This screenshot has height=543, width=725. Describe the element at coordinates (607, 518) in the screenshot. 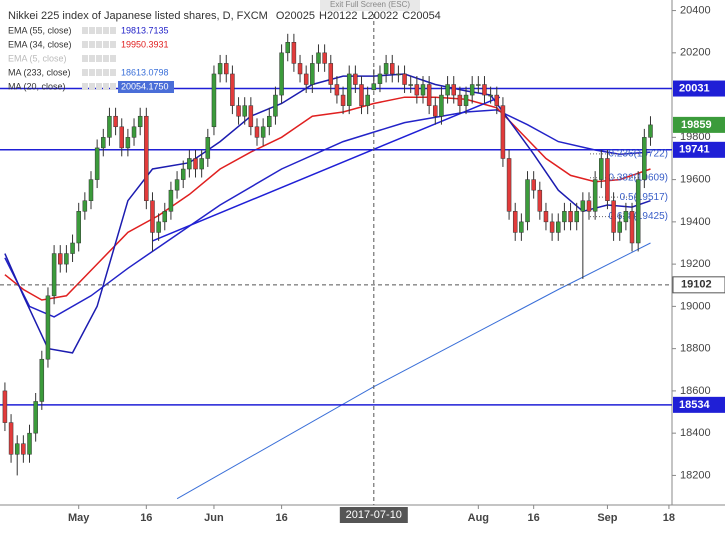

I see `x-tick-label: Sep` at that location.